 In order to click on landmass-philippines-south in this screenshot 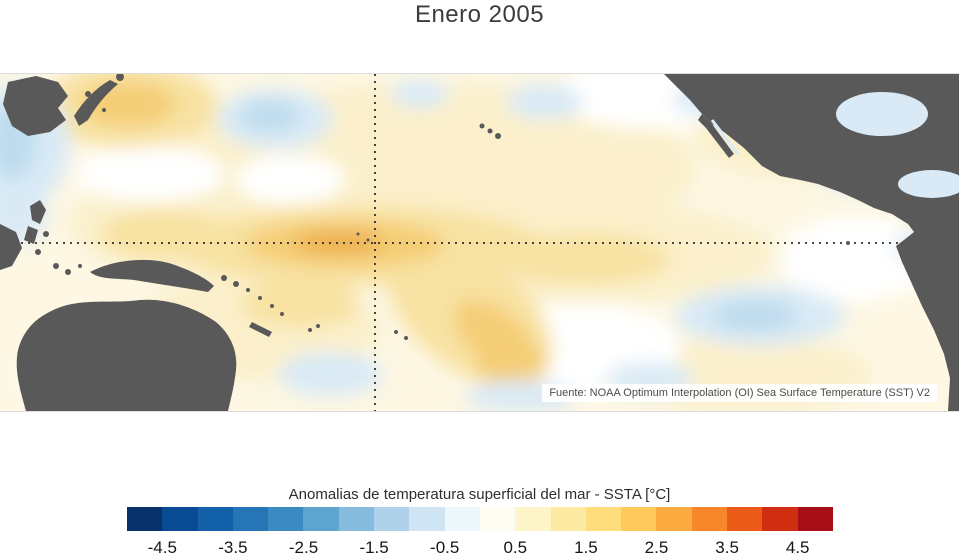, I will do `click(31, 235)`.